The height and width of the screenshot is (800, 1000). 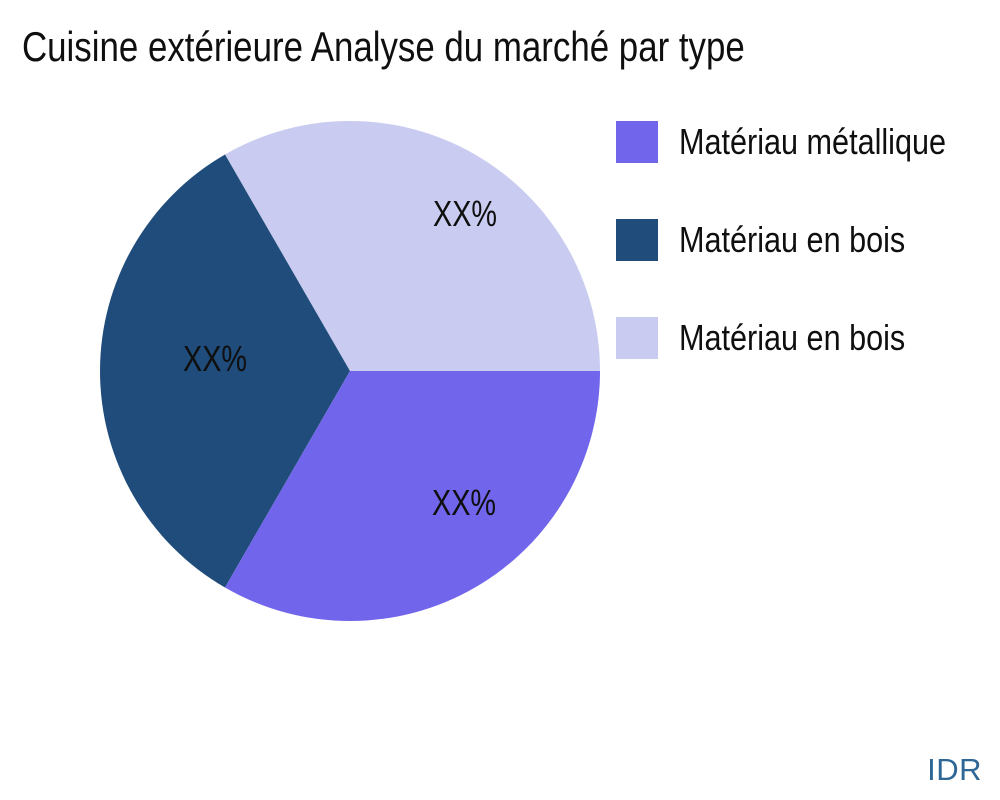 I want to click on slice-value-label-wood-light: XX%, so click(x=465, y=213).